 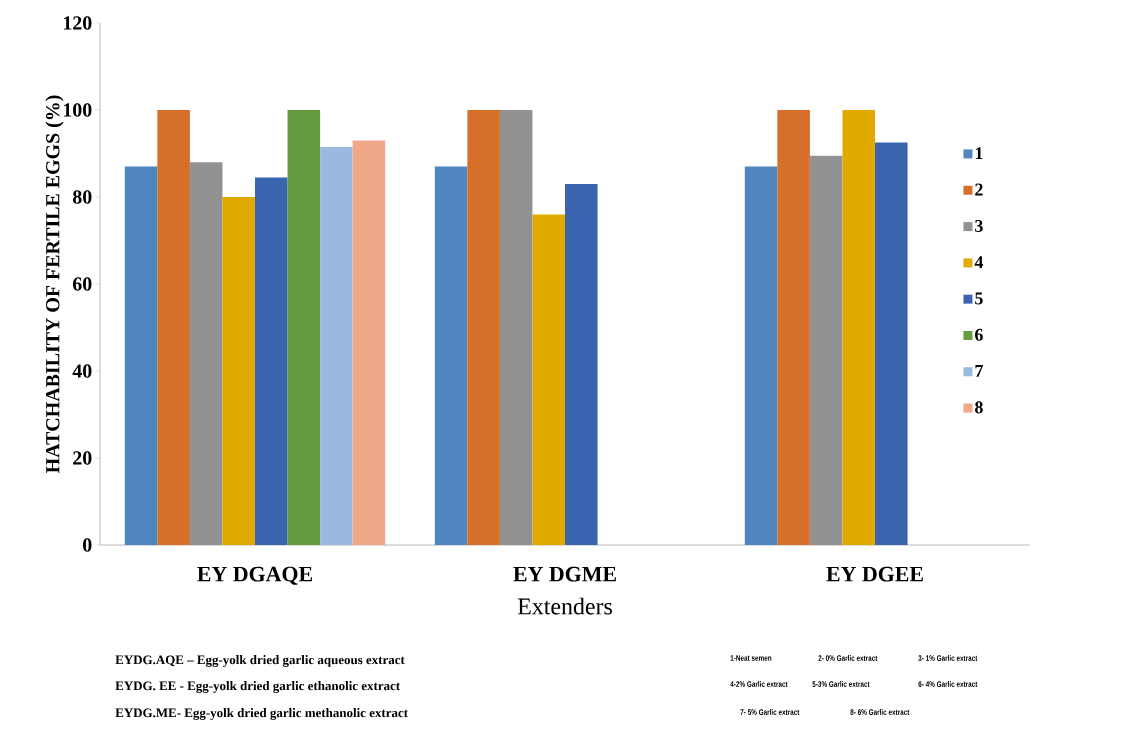 I want to click on y-tick-label: 60, so click(x=82, y=284).